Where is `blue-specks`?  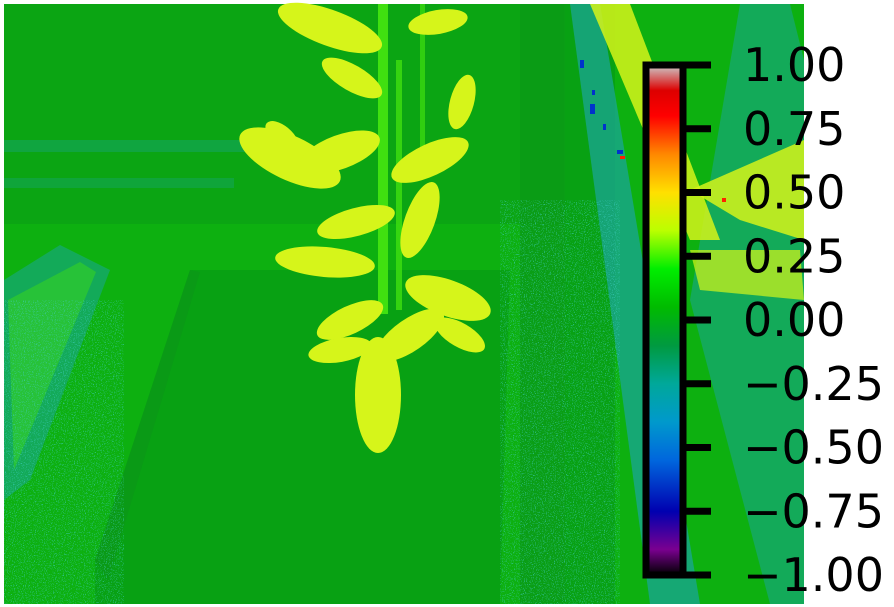 blue-specks is located at coordinates (653, 131).